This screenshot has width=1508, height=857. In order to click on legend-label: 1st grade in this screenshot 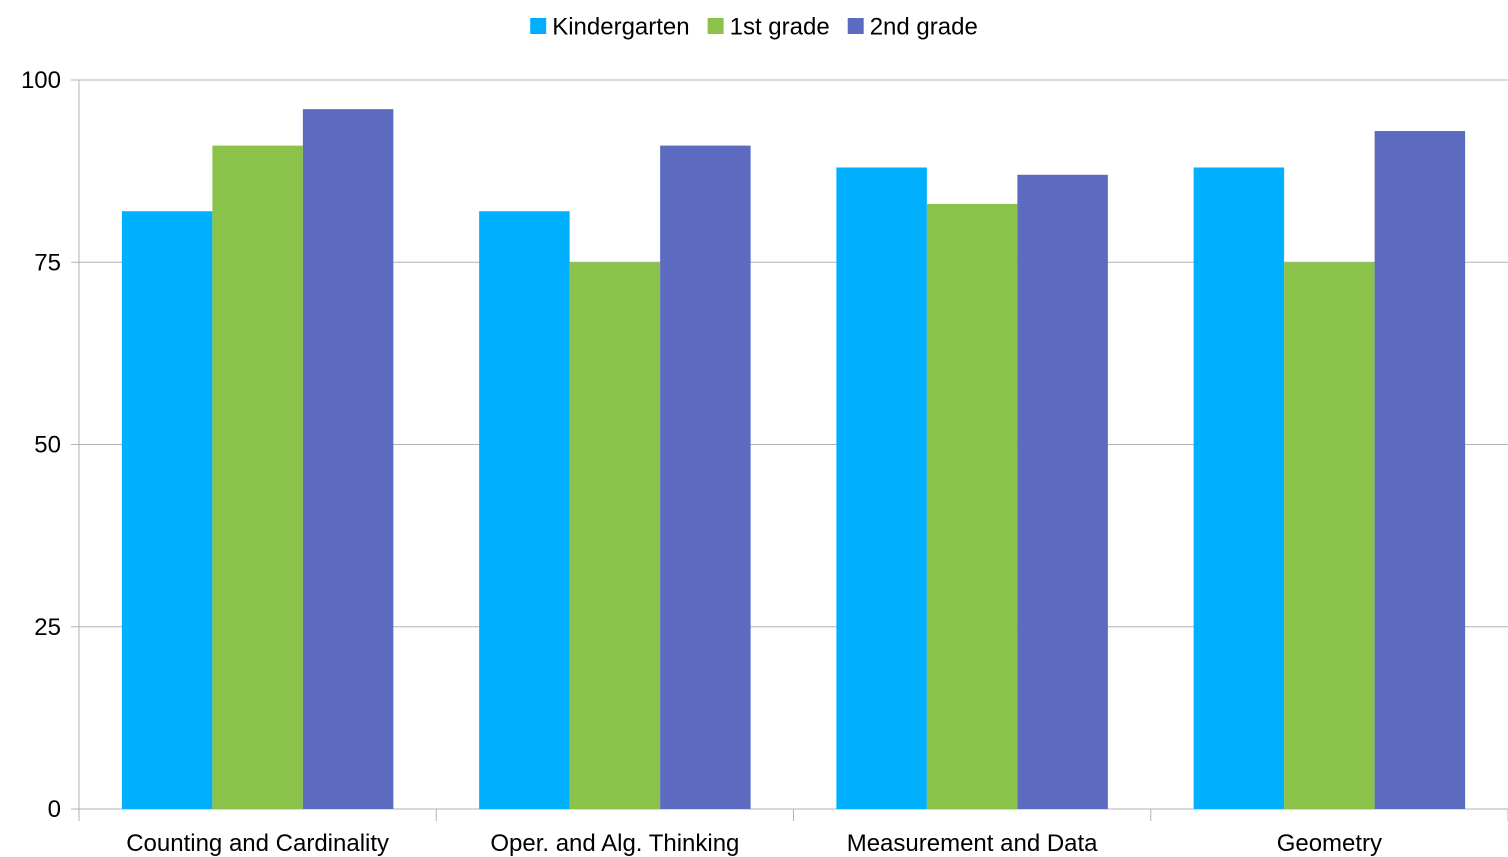, I will do `click(780, 26)`.